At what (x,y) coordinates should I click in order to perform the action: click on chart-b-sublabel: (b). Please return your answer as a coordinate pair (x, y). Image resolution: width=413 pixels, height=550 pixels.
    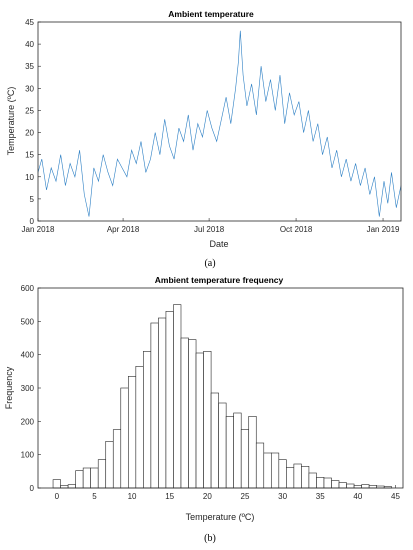
    Looking at the image, I should click on (210, 538).